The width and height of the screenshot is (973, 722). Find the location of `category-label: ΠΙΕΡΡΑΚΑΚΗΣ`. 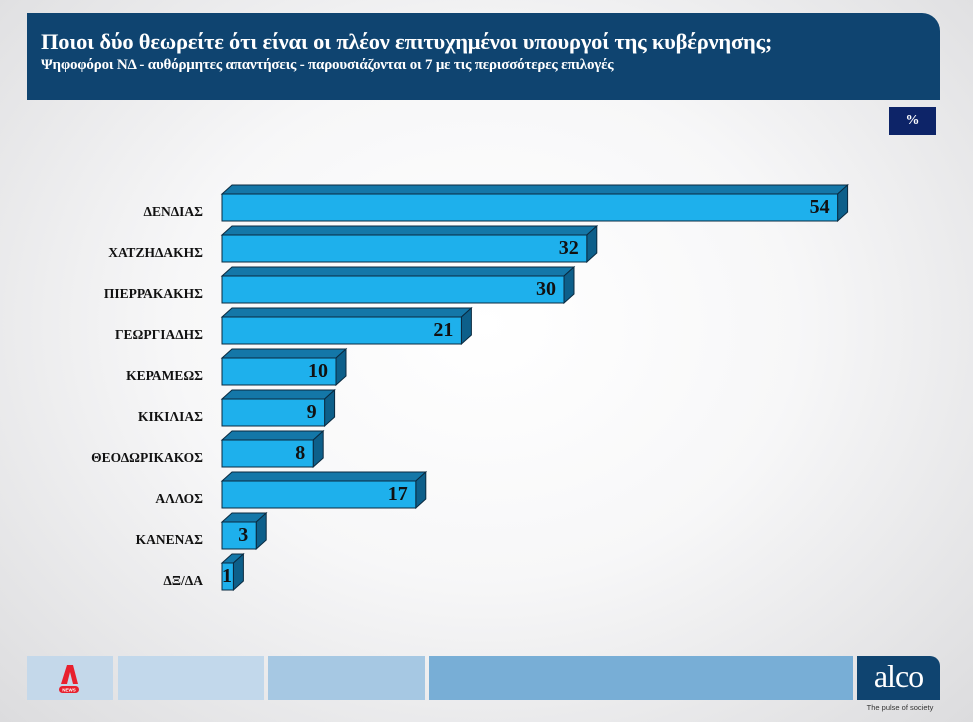

category-label: ΠΙΕΡΡΑΚΑΚΗΣ is located at coordinates (153, 293).